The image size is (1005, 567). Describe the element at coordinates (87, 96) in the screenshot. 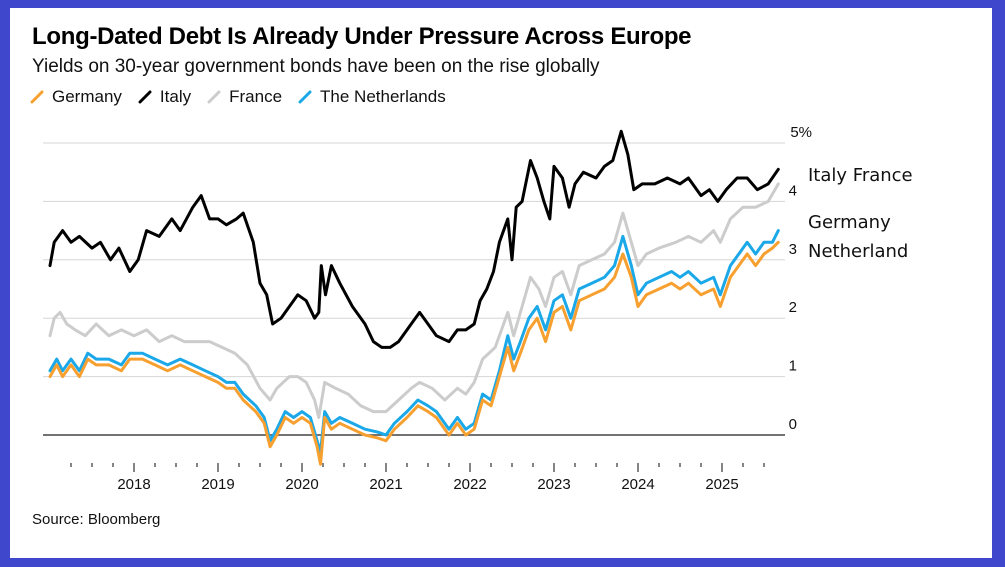

I see `legend-label-germany: Germany` at that location.